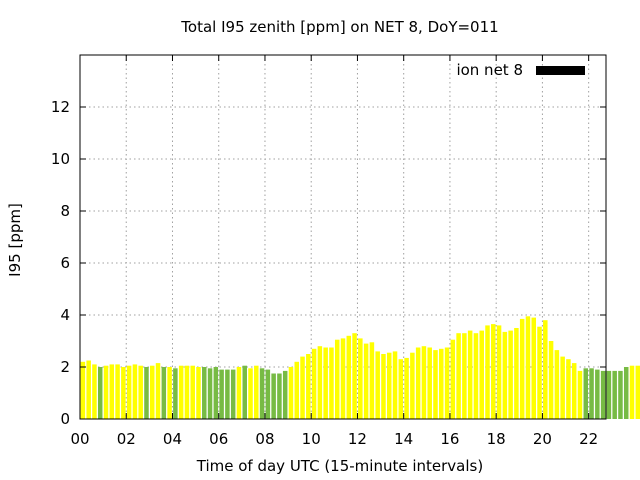 The image size is (640, 480). Describe the element at coordinates (542, 439) in the screenshot. I see `x-tick-label: 20` at that location.